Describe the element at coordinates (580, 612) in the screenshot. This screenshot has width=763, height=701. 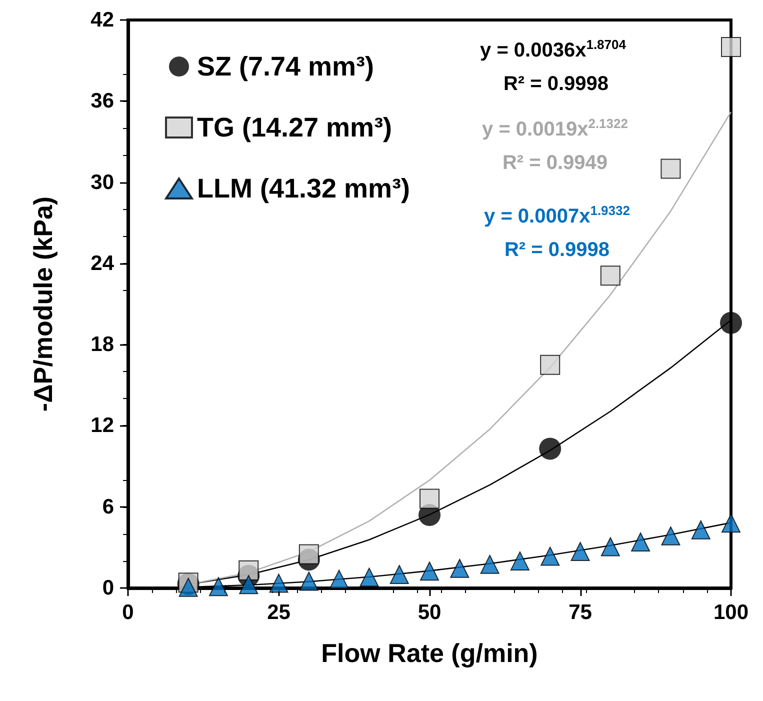
I see `x-tick-label: 75` at that location.